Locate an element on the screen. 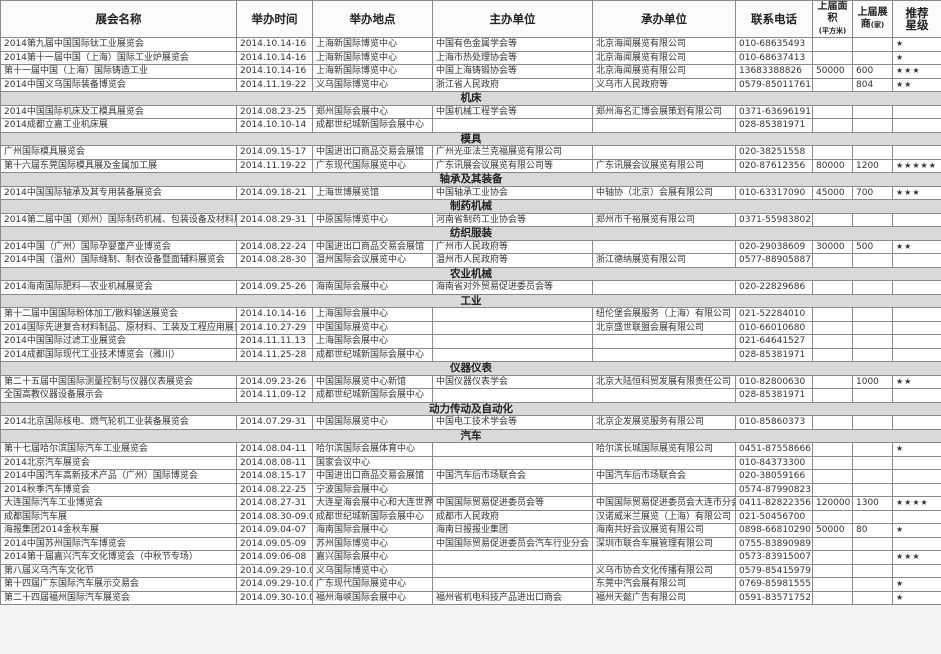 The image size is (941, 654). cell-organizer: 北京盛世联盟会展有限公司 is located at coordinates (664, 327).